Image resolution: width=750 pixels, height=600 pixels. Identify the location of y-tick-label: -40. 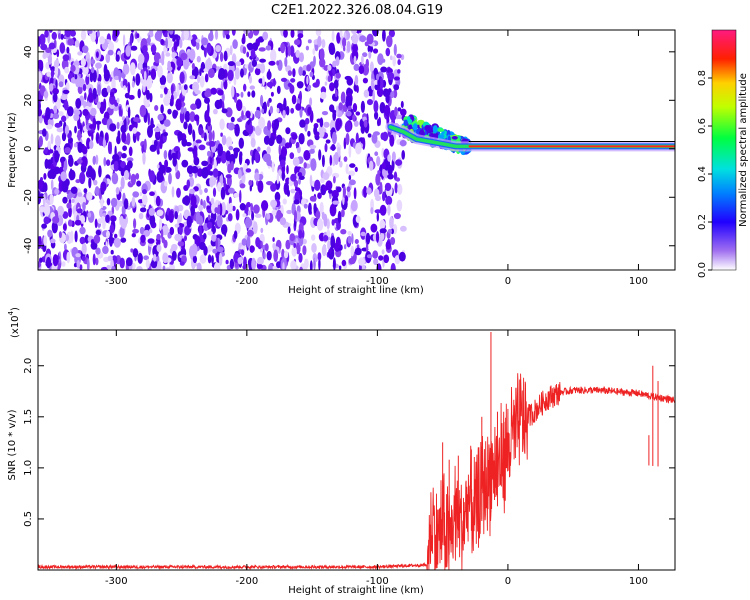
(28, 246).